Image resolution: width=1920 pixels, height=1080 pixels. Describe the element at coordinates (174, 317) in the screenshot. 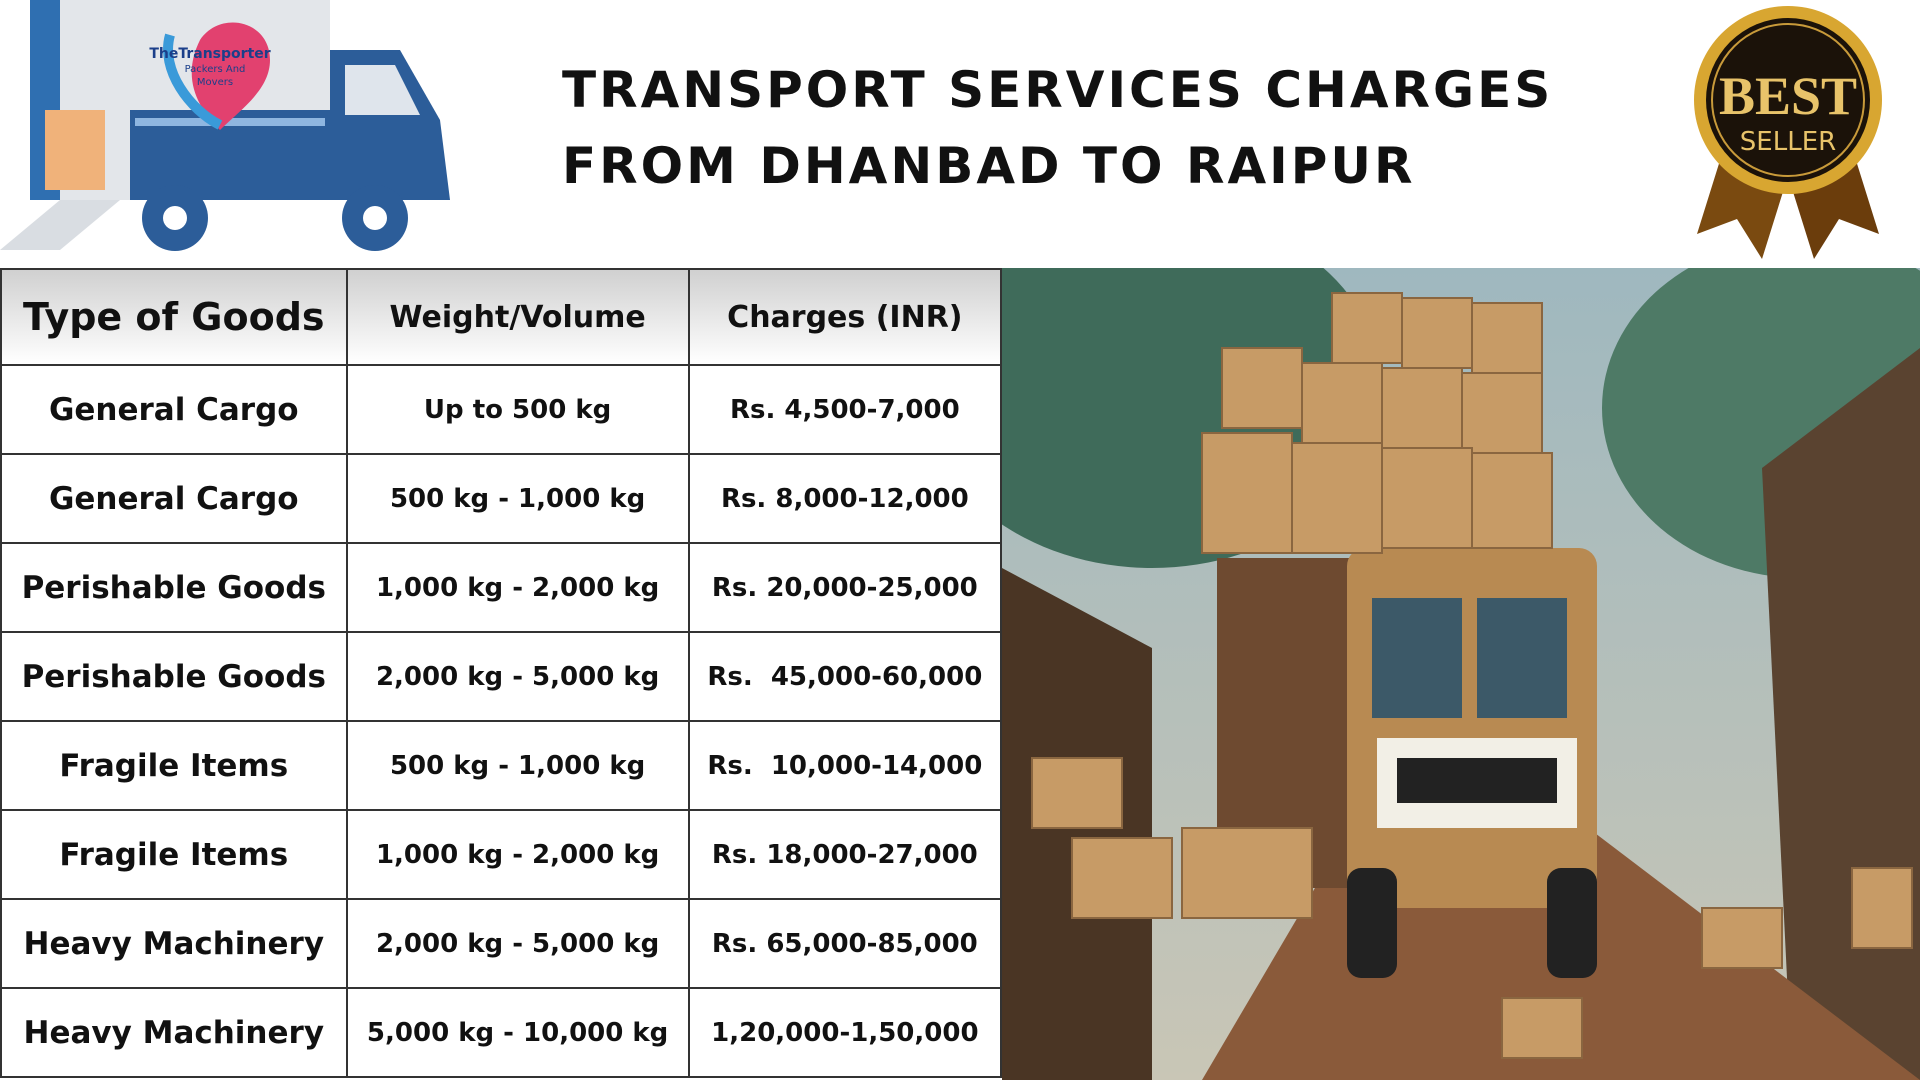

I see `column-header: Type of Goods` at that location.